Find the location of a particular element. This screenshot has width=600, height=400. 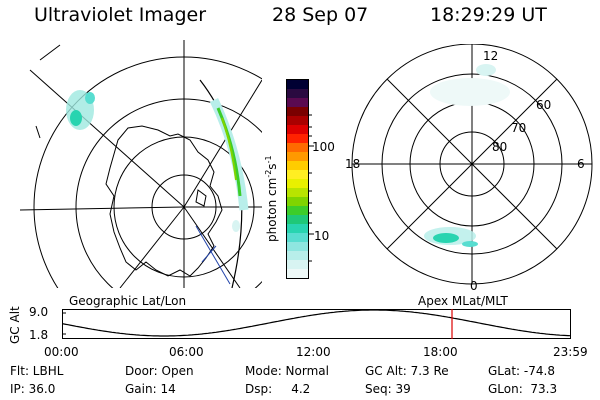

gc-alt-axis-title: GC Alt is located at coordinates (15, 325).